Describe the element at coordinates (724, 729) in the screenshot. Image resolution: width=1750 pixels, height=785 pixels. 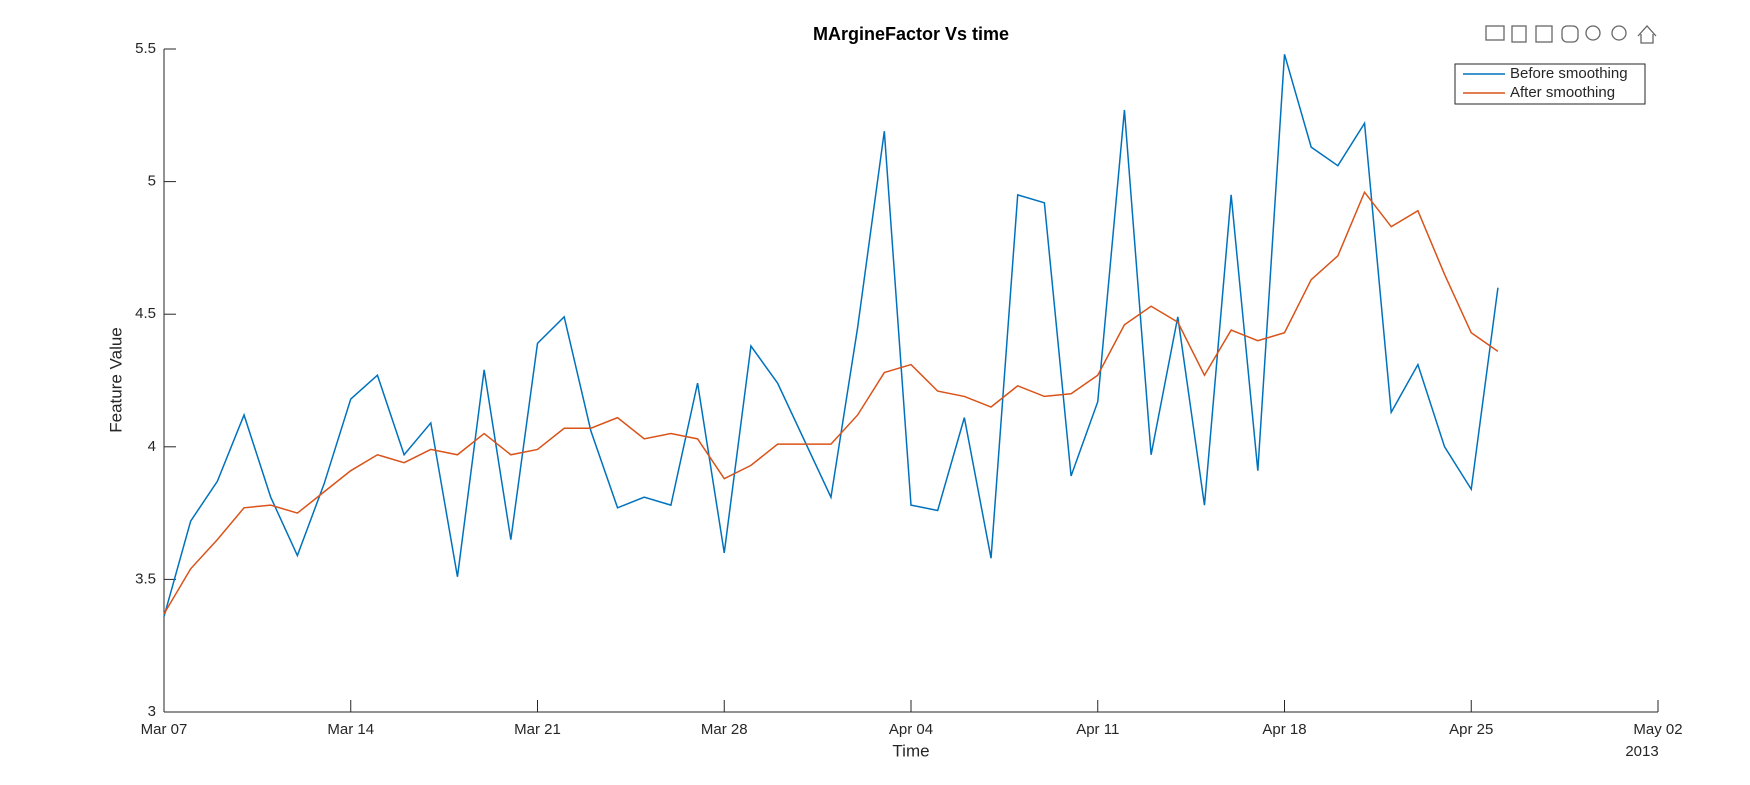
I see `x-tick-label: Mar 28` at that location.